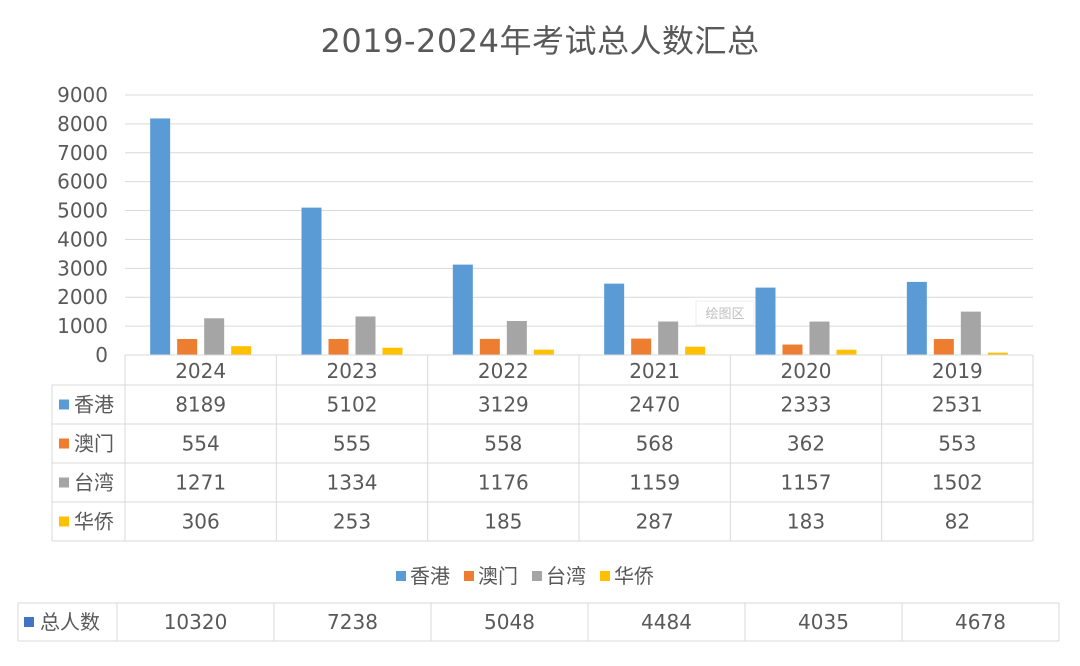  Describe the element at coordinates (82, 124) in the screenshot. I see `y-tick-label: 8000` at that location.